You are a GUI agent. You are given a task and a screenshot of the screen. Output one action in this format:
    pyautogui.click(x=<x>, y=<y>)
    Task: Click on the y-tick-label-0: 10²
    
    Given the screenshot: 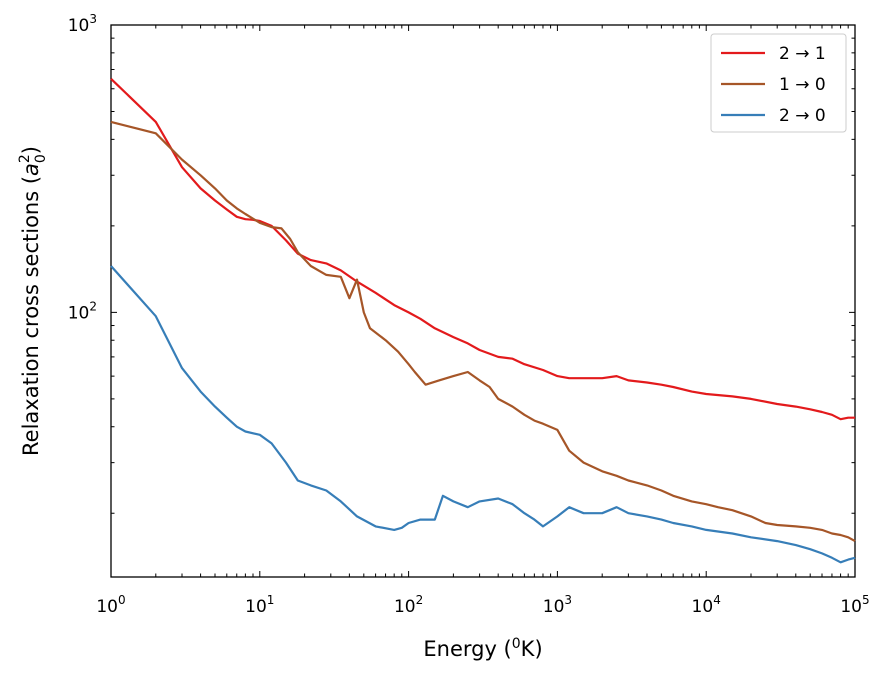 What is the action you would take?
    pyautogui.click(x=82, y=311)
    